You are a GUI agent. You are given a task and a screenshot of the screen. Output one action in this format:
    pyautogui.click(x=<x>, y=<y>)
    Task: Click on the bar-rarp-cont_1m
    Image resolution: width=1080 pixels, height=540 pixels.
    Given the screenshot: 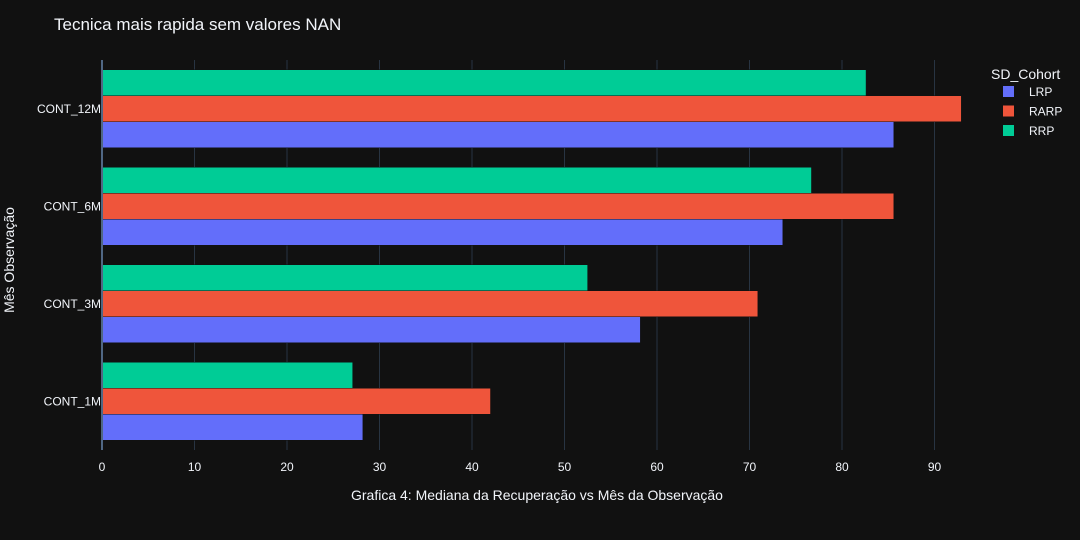 What is the action you would take?
    pyautogui.click(x=296, y=401)
    